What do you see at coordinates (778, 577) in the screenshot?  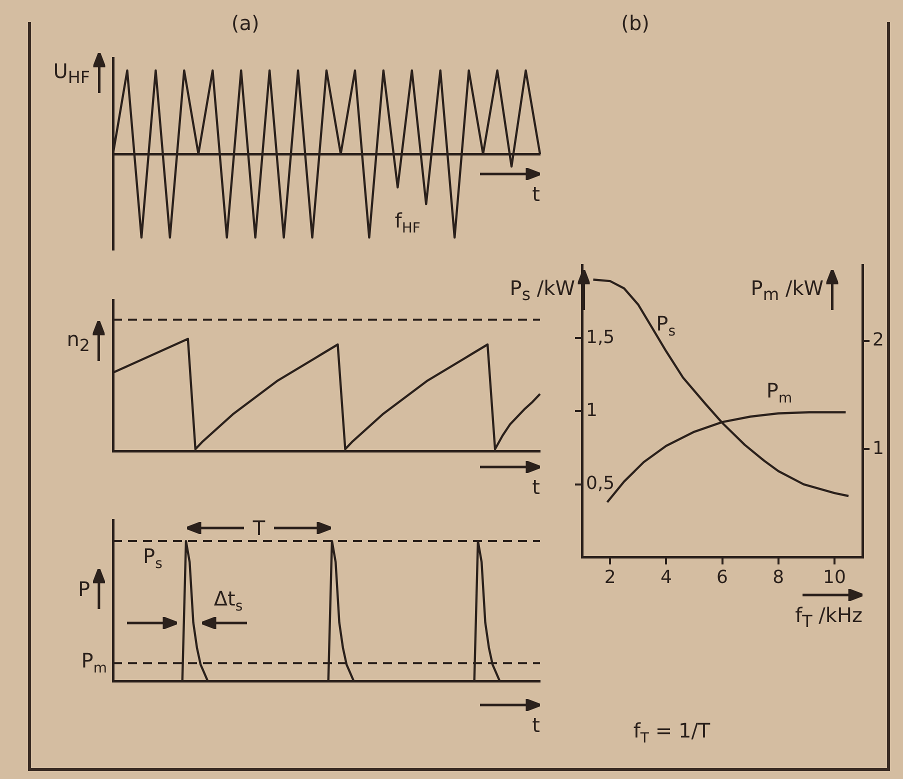 I see `x-tick-label: 8` at bounding box center [778, 577].